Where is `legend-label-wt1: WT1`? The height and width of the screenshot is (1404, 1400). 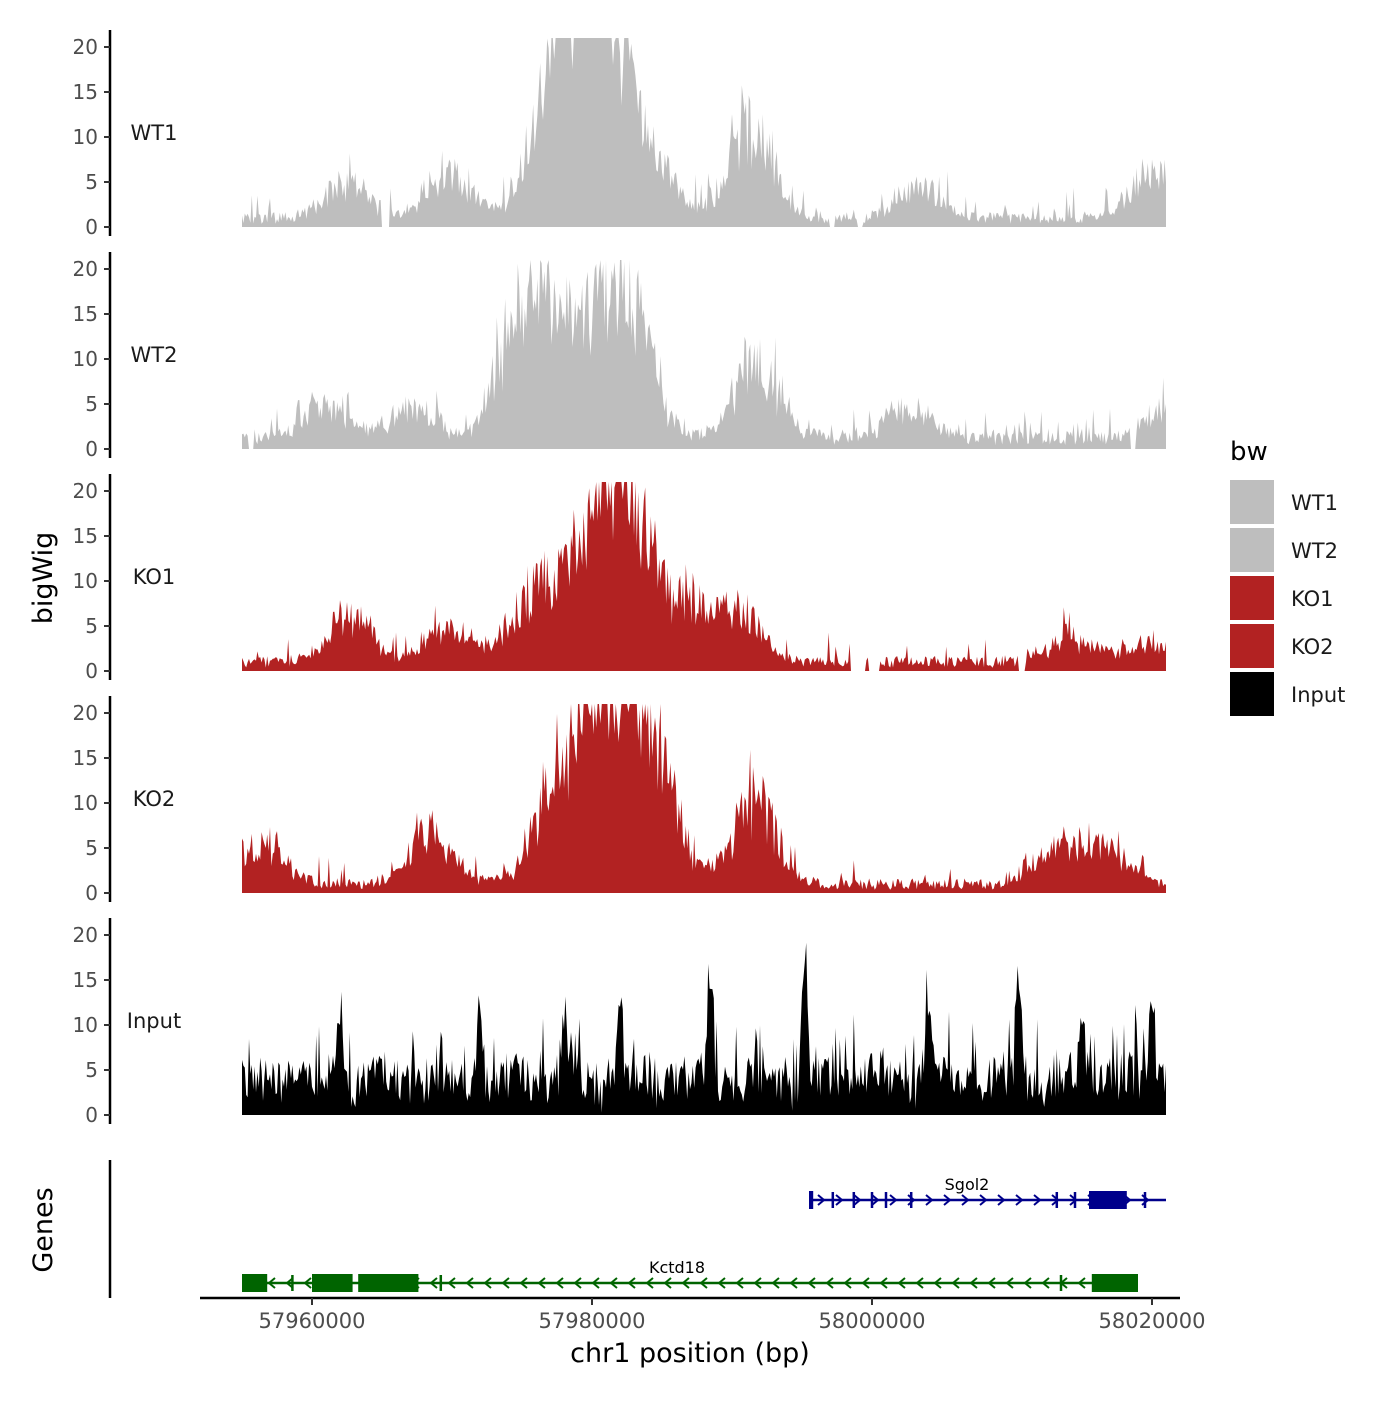 legend-label-wt1: WT1 is located at coordinates (1314, 503).